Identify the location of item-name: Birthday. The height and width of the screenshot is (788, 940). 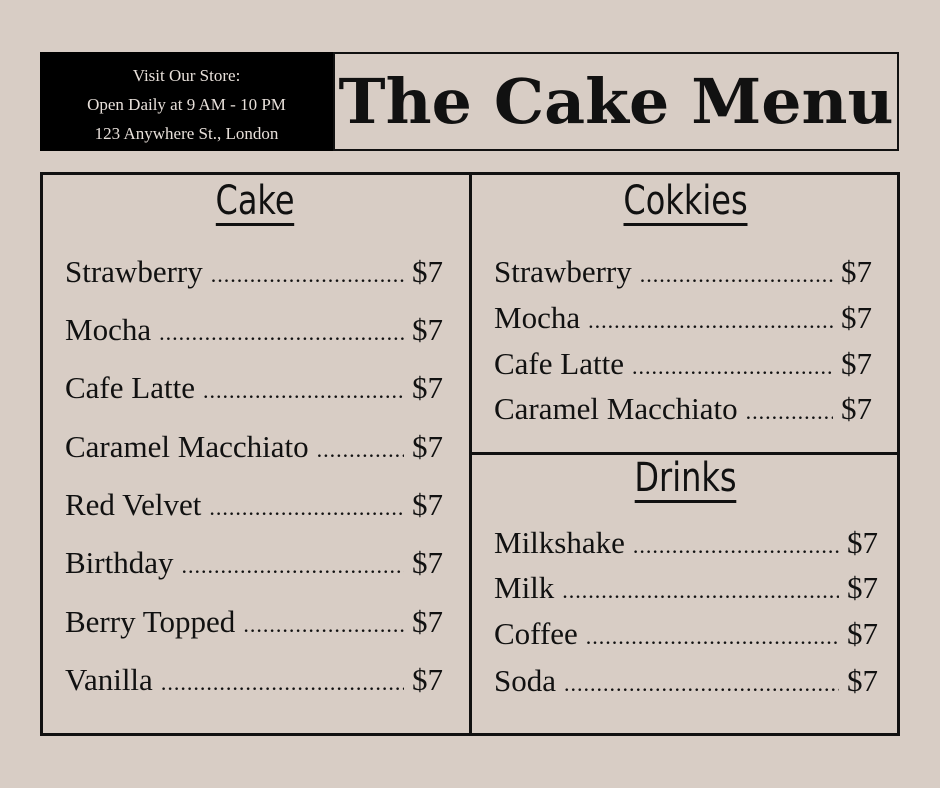
(119, 562).